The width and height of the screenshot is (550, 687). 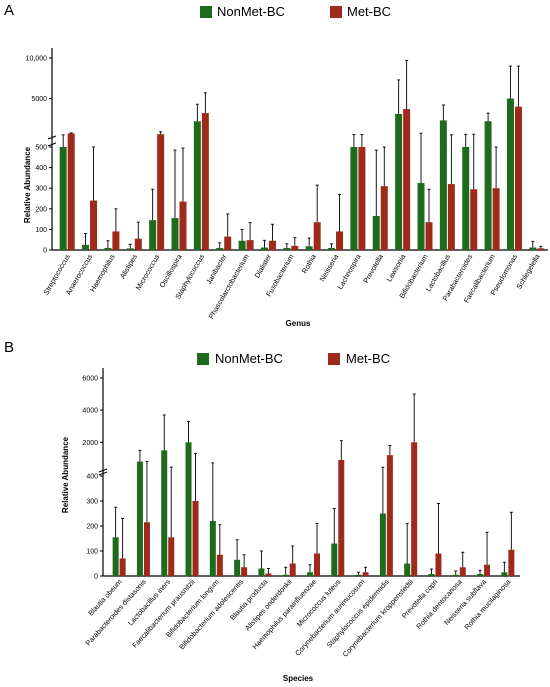 What do you see at coordinates (149, 602) in the screenshot?
I see `species-category-label: Lactobacillus iners` at bounding box center [149, 602].